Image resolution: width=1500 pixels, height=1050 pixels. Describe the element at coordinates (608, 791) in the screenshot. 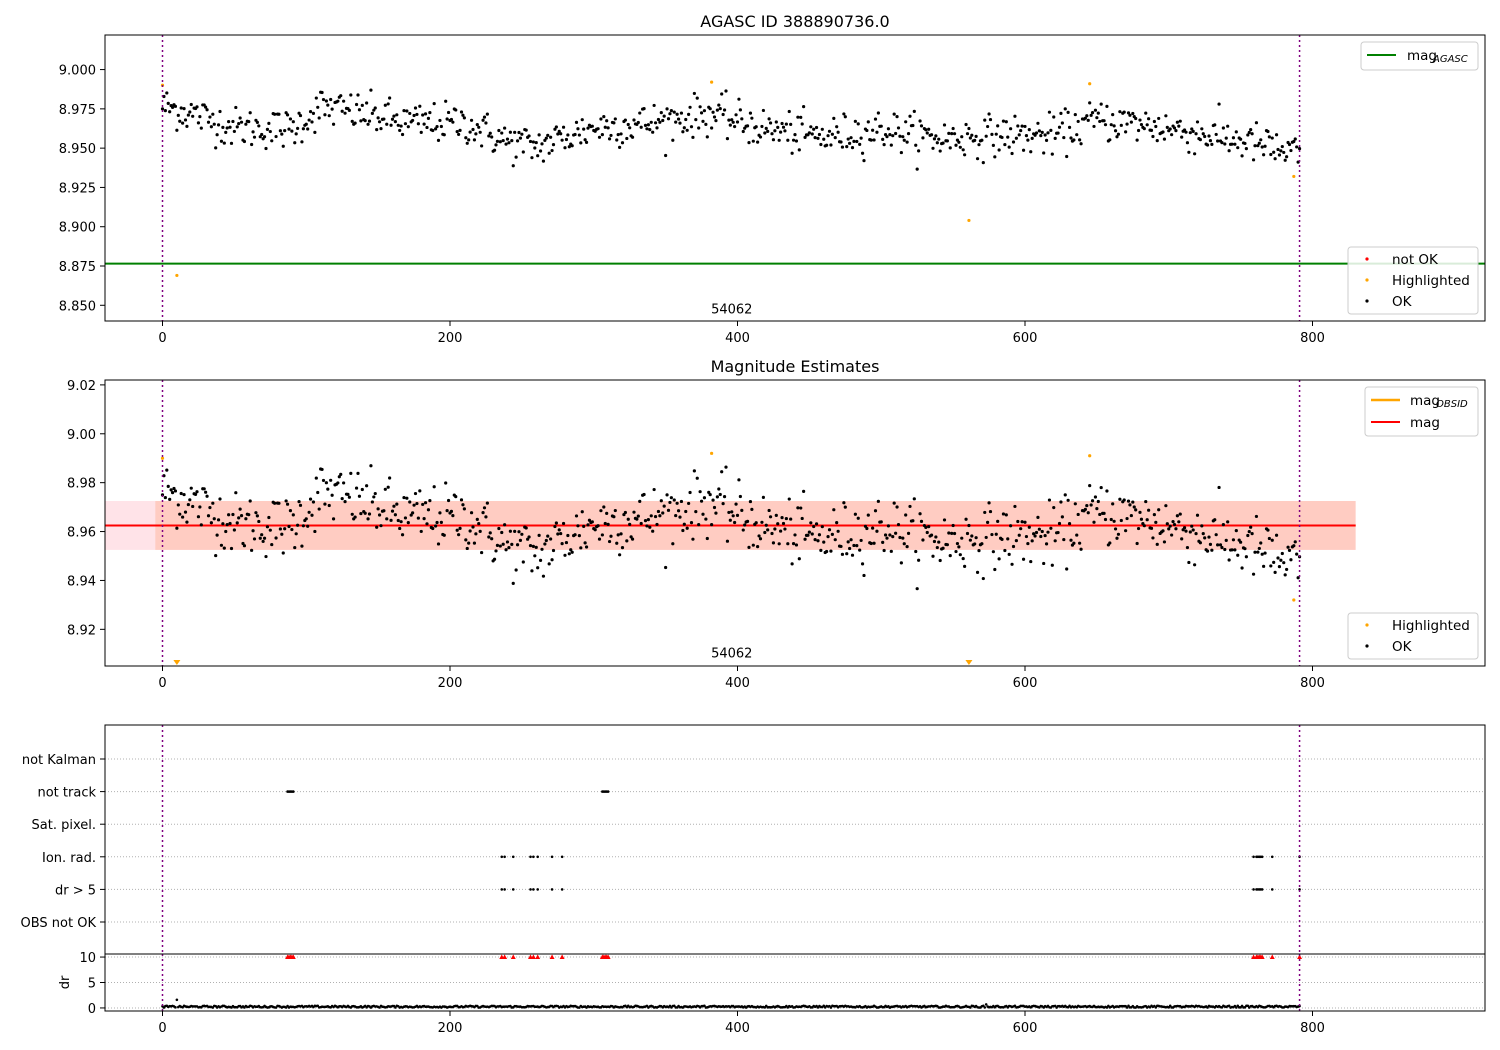

I see `flag-point` at that location.